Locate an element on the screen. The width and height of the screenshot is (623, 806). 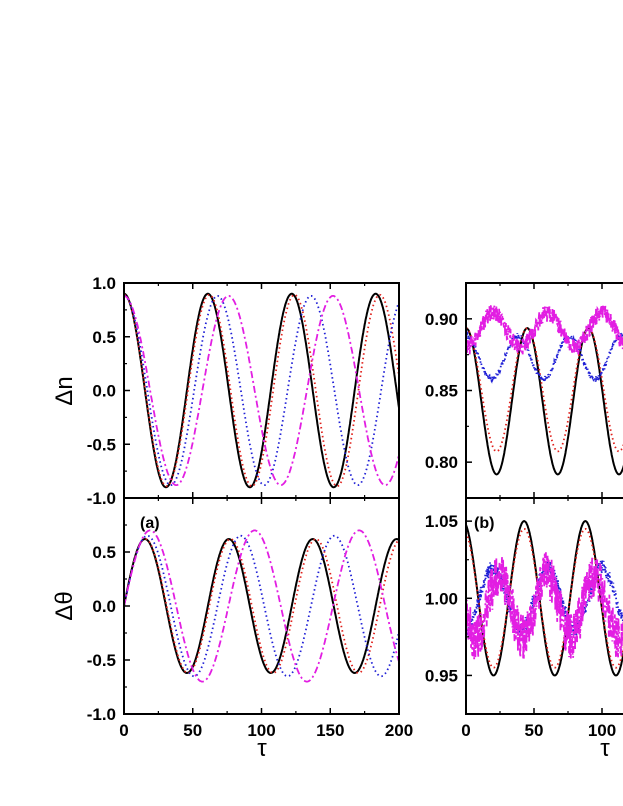
panel-annotation: (a) is located at coordinates (150, 523).